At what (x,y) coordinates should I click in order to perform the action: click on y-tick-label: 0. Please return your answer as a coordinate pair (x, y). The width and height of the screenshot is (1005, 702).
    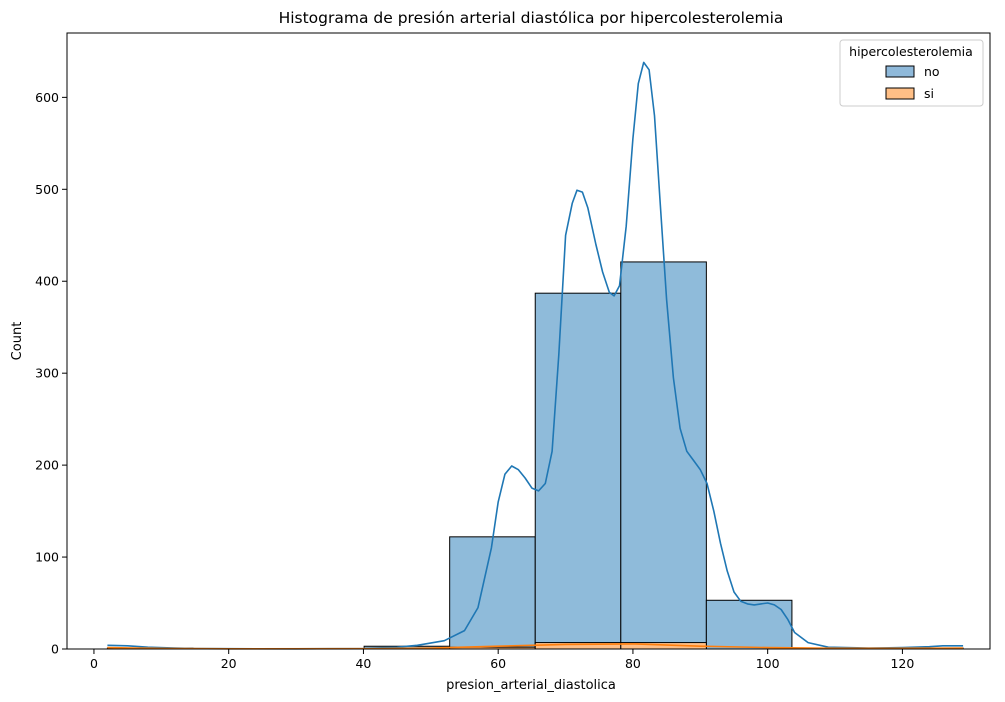
    Looking at the image, I should click on (55, 649).